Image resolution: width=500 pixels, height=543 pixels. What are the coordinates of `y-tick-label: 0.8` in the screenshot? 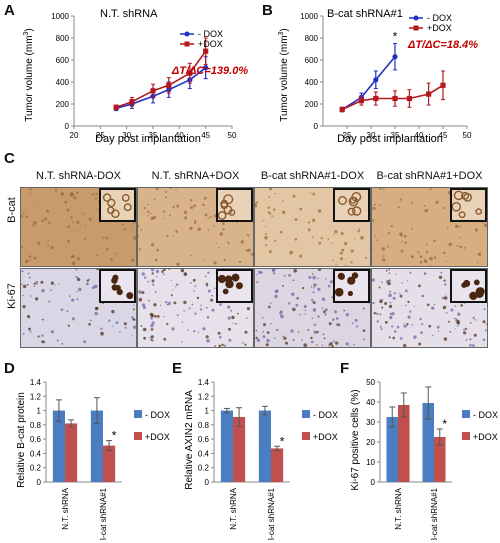 It's located at (36, 425).